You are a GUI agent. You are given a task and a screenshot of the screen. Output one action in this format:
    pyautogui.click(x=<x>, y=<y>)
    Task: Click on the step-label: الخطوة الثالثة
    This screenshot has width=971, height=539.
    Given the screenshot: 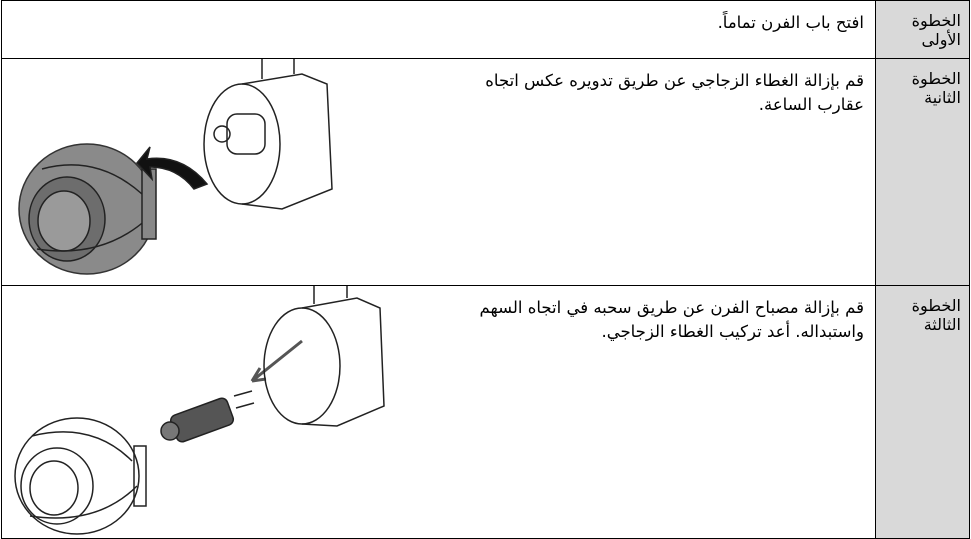 What is the action you would take?
    pyautogui.click(x=922, y=412)
    